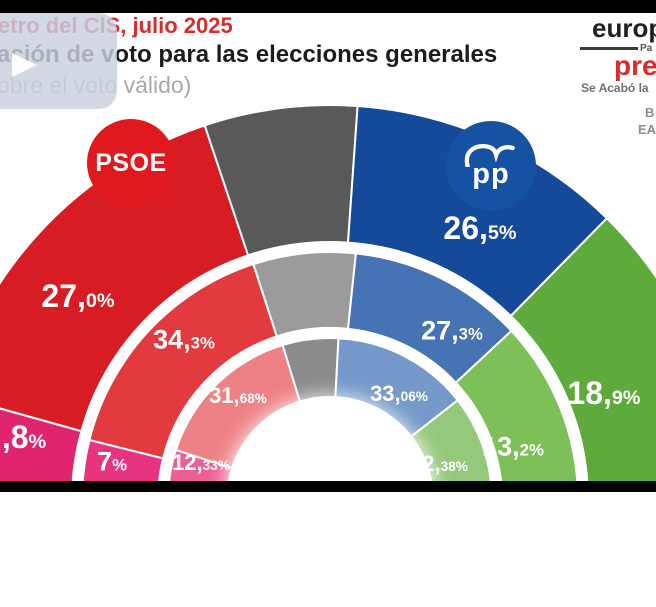  What do you see at coordinates (184, 339) in the screenshot?
I see `value-label-middle-psoe: 34,3%` at bounding box center [184, 339].